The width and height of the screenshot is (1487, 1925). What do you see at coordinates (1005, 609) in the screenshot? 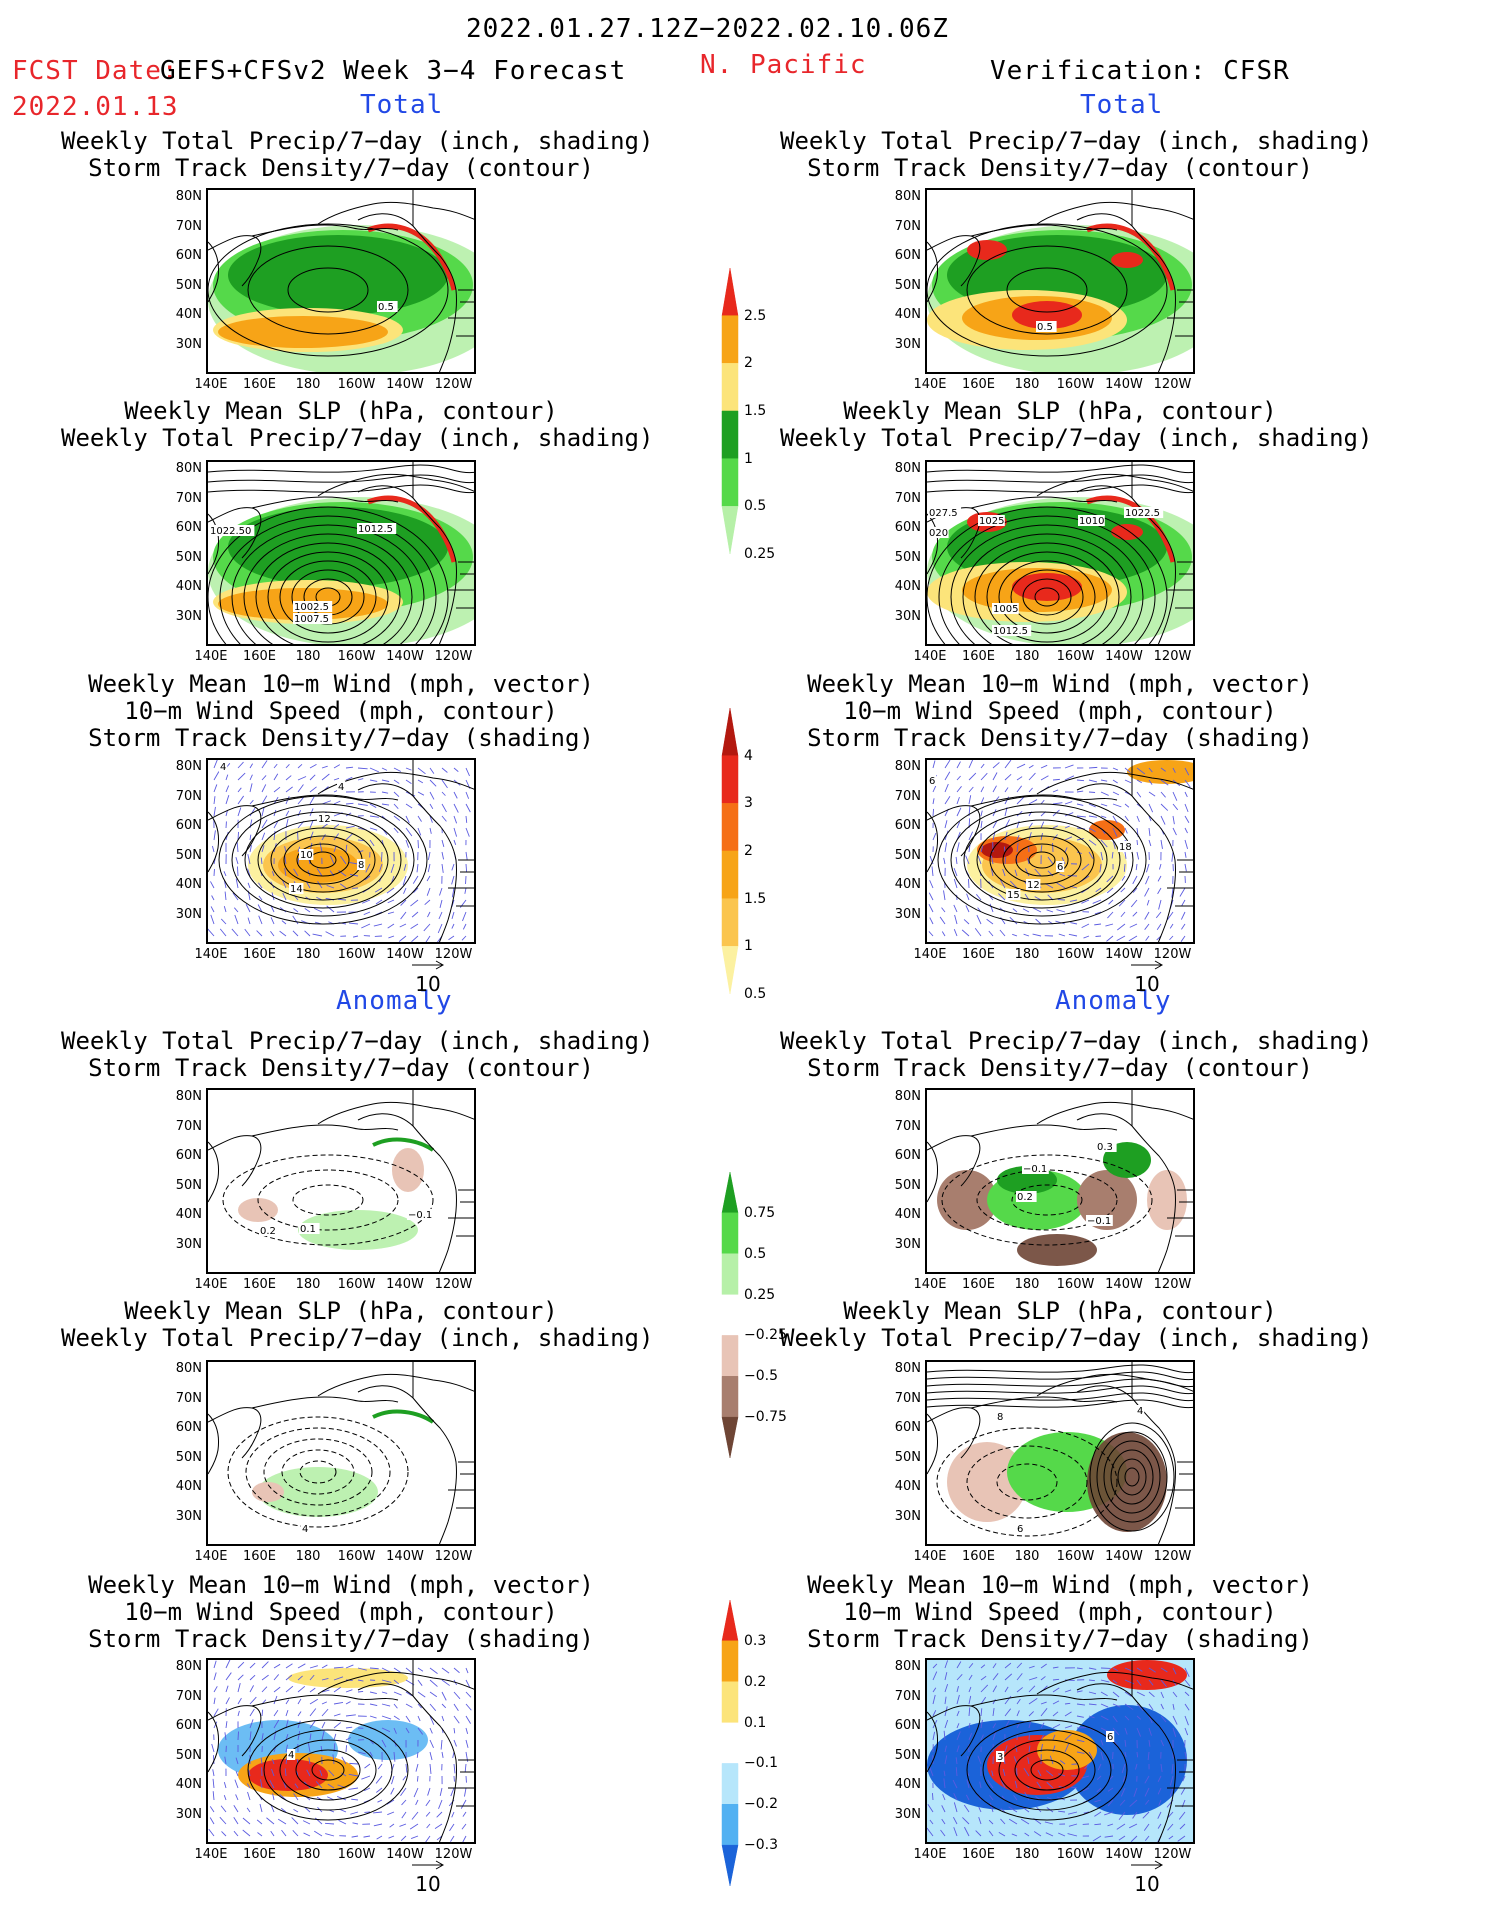
I see `contour-label: 1005` at bounding box center [1005, 609].